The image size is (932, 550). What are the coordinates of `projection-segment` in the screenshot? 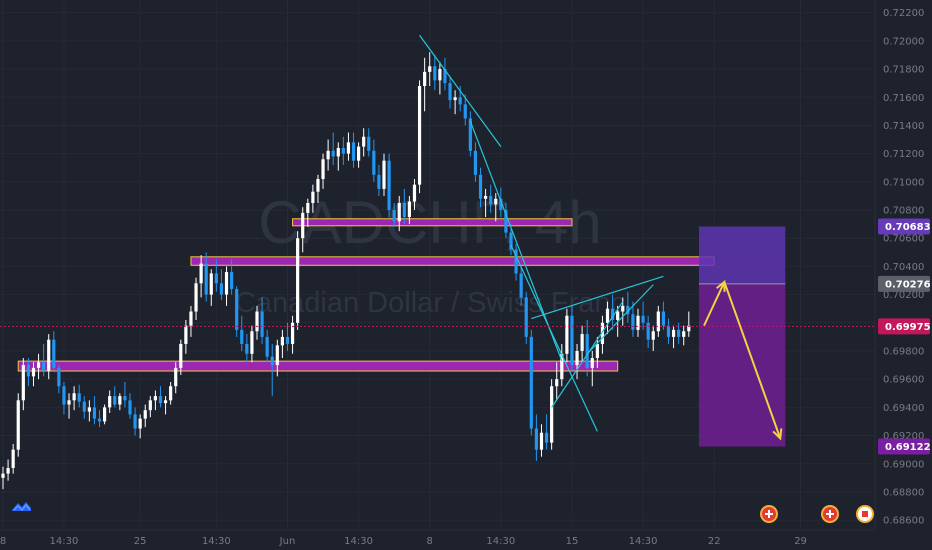 It's located at (714, 304).